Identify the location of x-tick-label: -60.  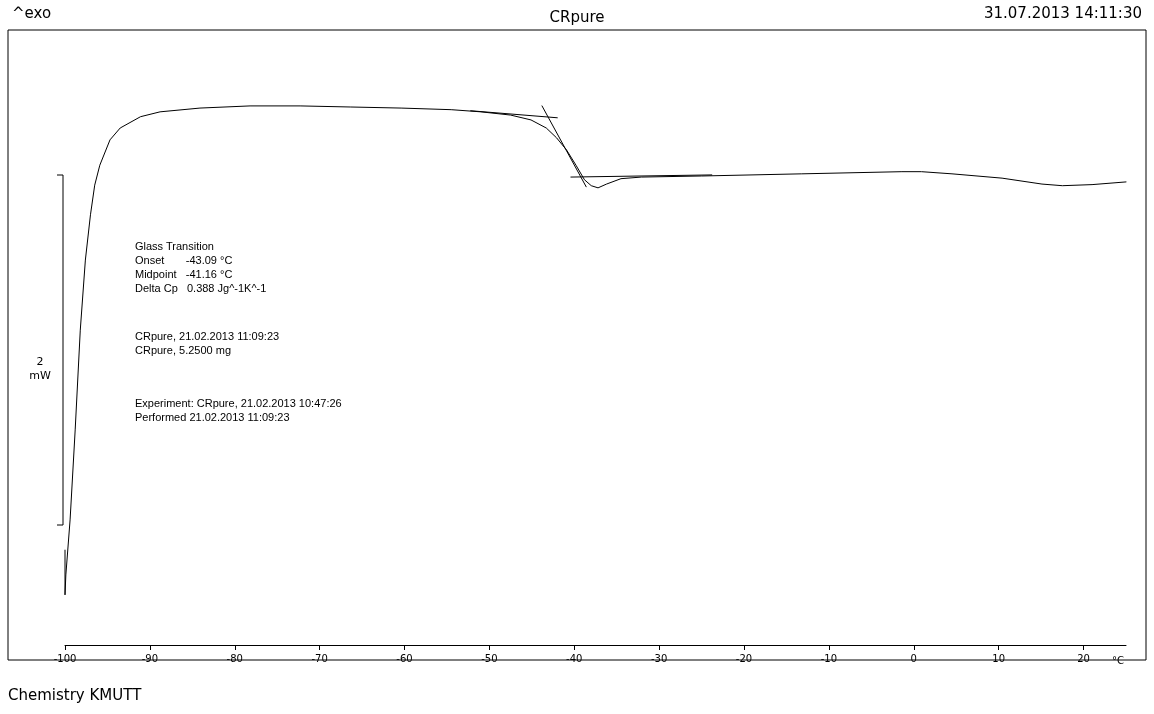
(404, 658).